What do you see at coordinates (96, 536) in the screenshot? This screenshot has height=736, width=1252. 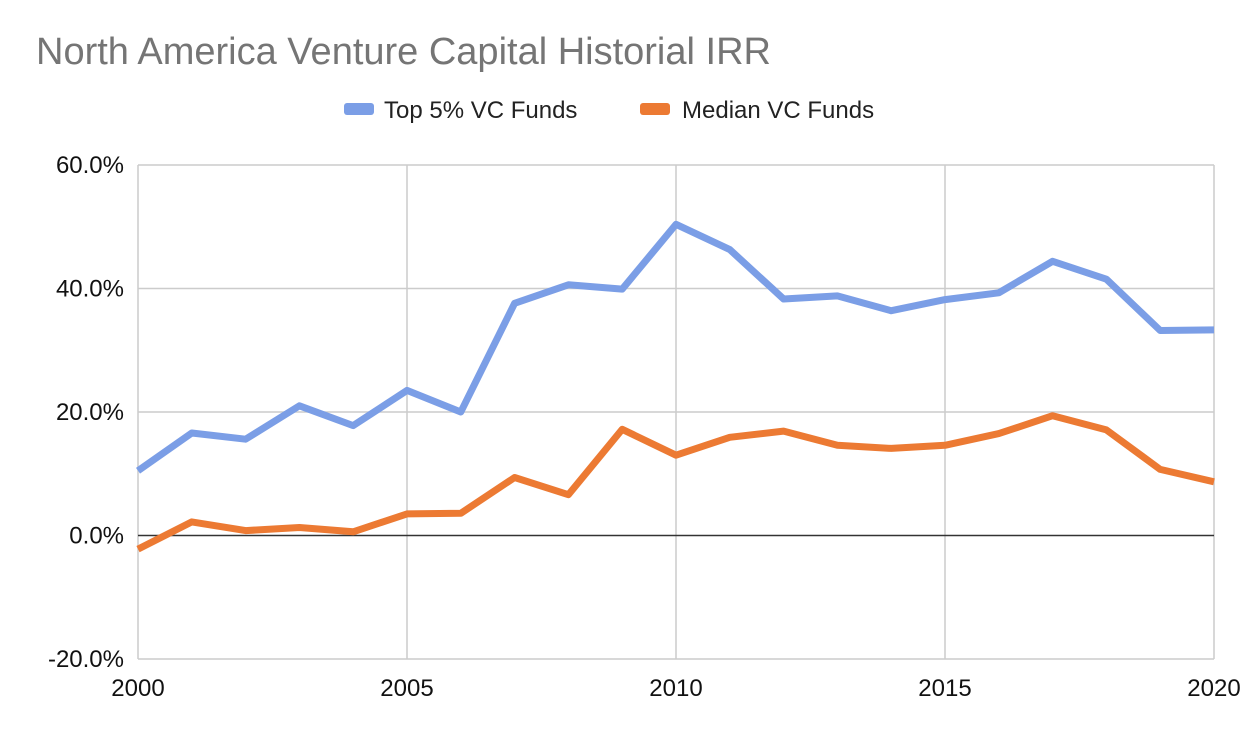 I see `y-tick-label: 0.0%` at bounding box center [96, 536].